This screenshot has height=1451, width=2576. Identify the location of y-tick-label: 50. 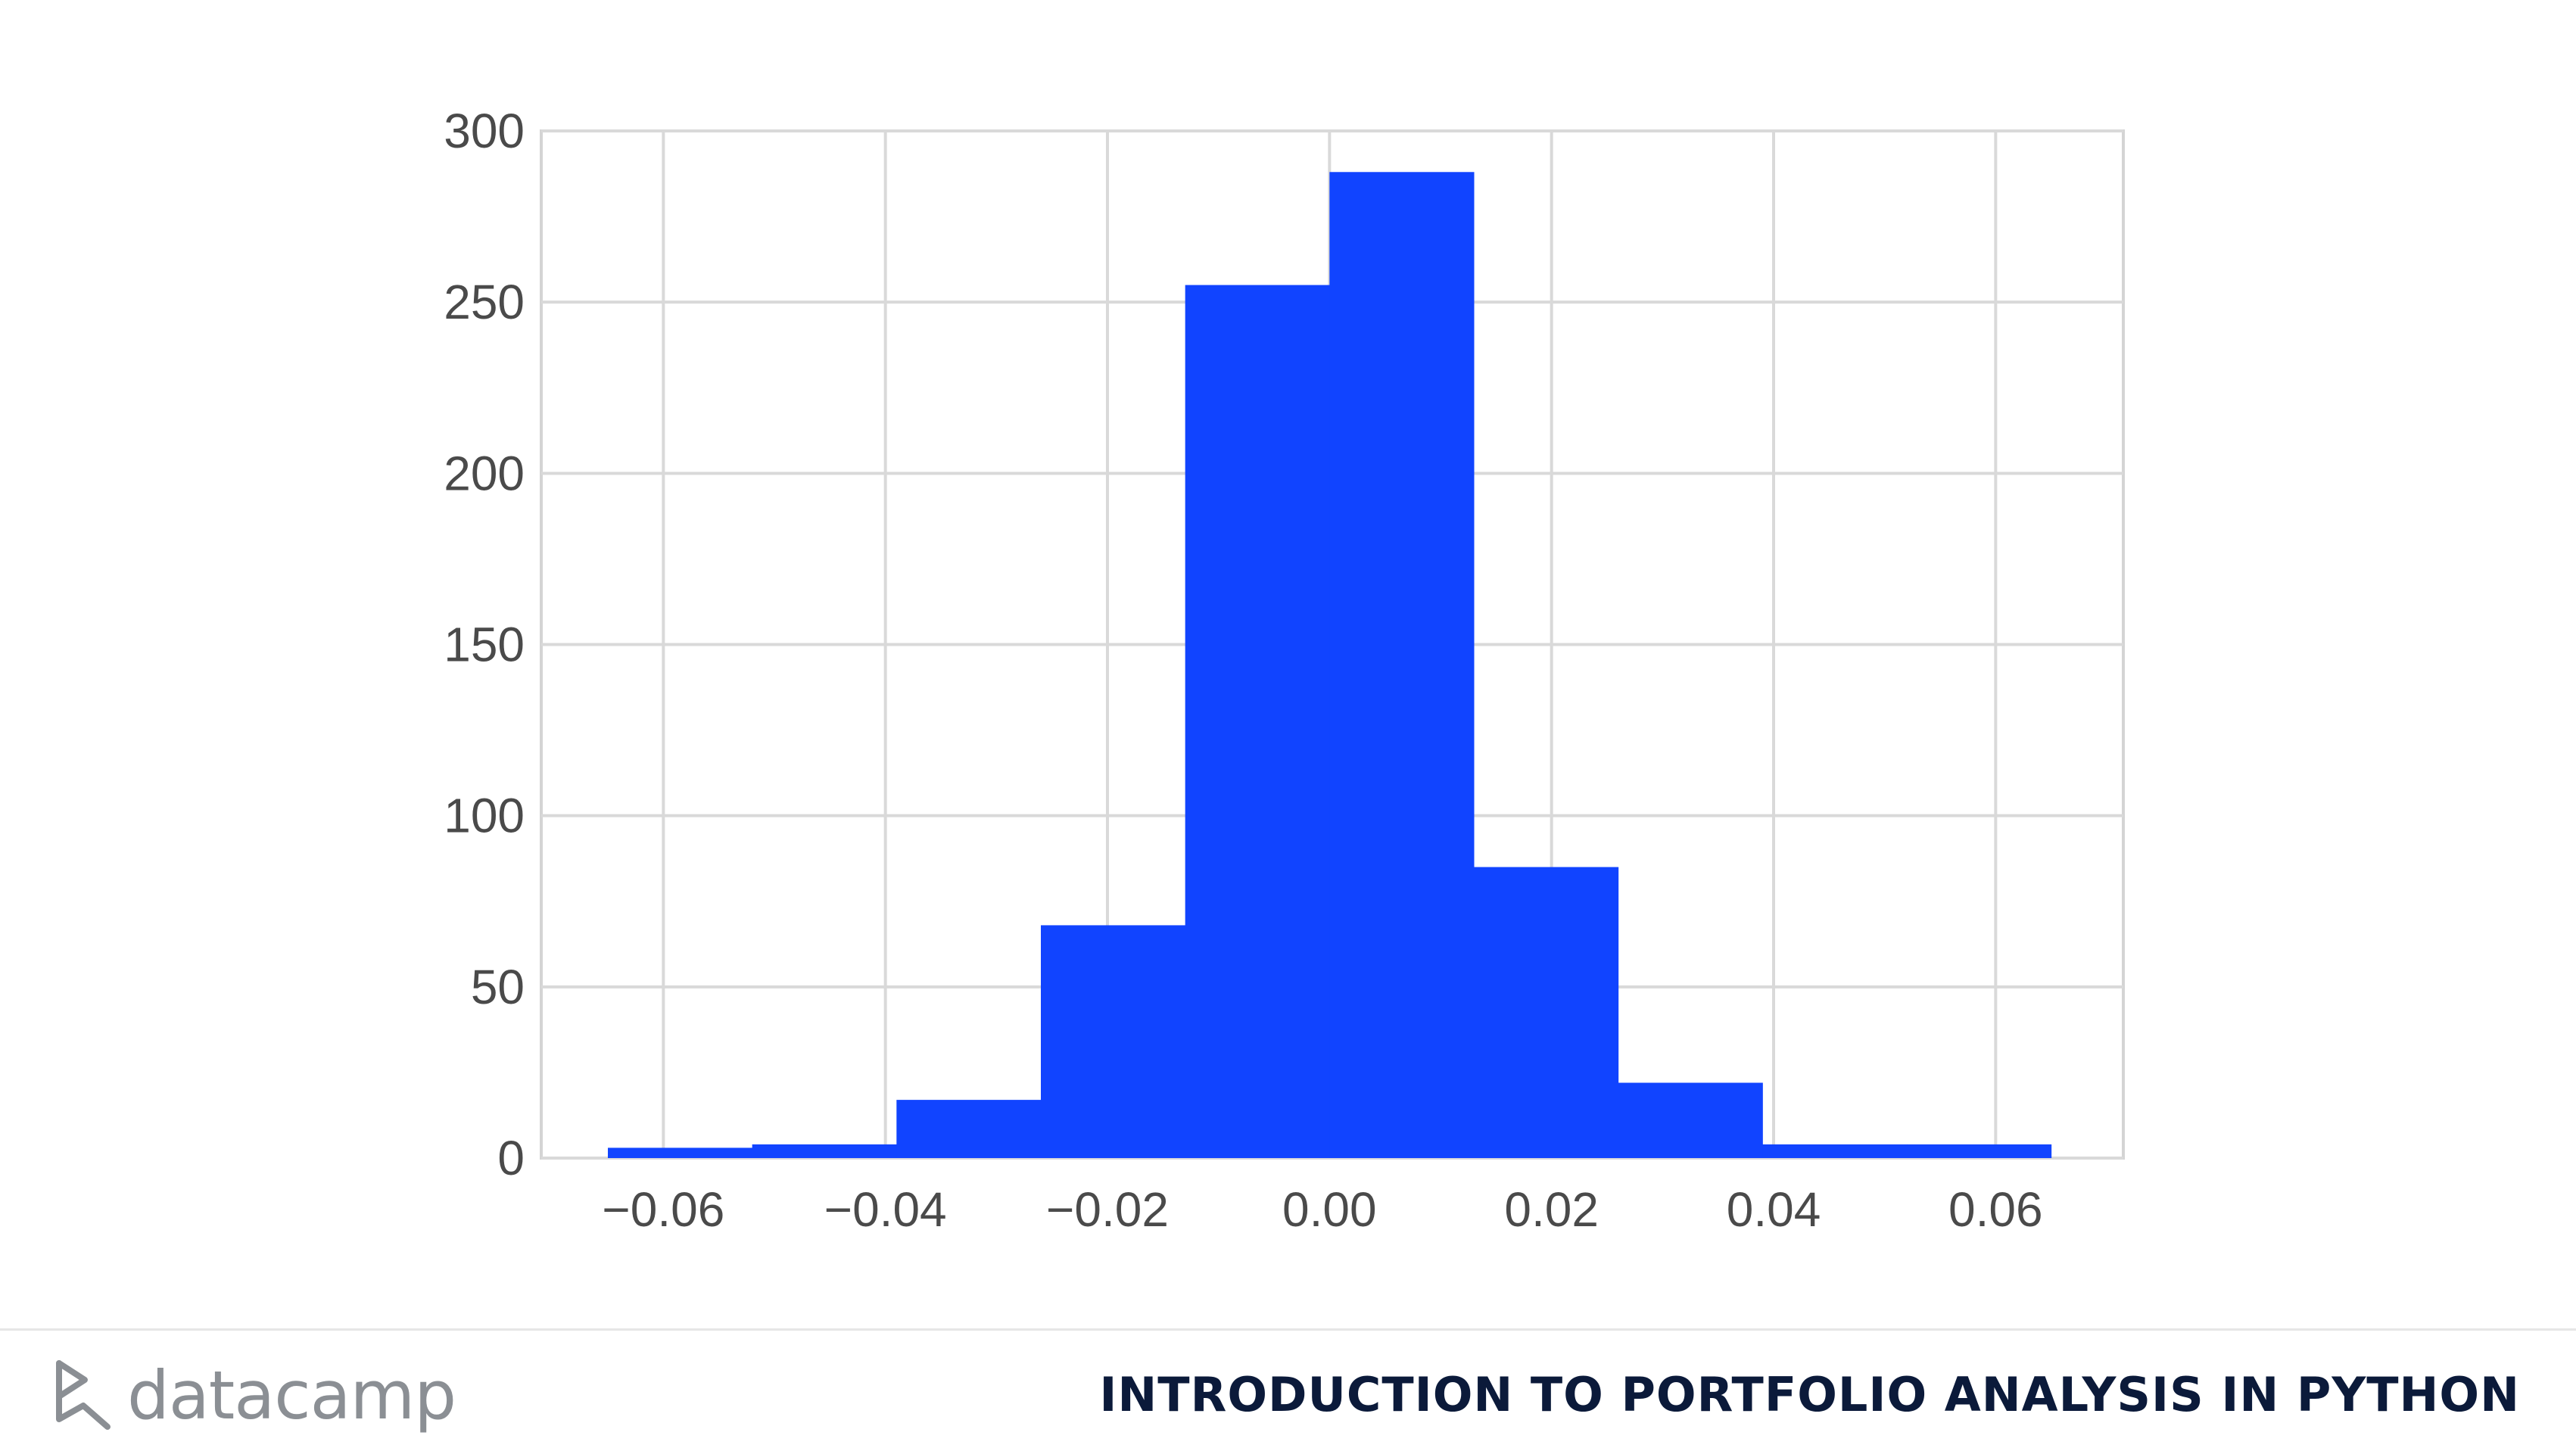
(498, 987).